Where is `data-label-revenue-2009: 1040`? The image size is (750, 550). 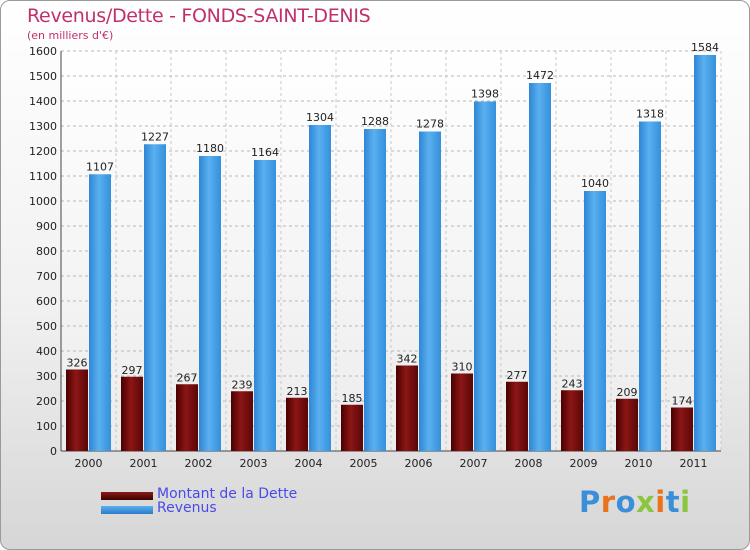 data-label-revenue-2009: 1040 is located at coordinates (595, 183).